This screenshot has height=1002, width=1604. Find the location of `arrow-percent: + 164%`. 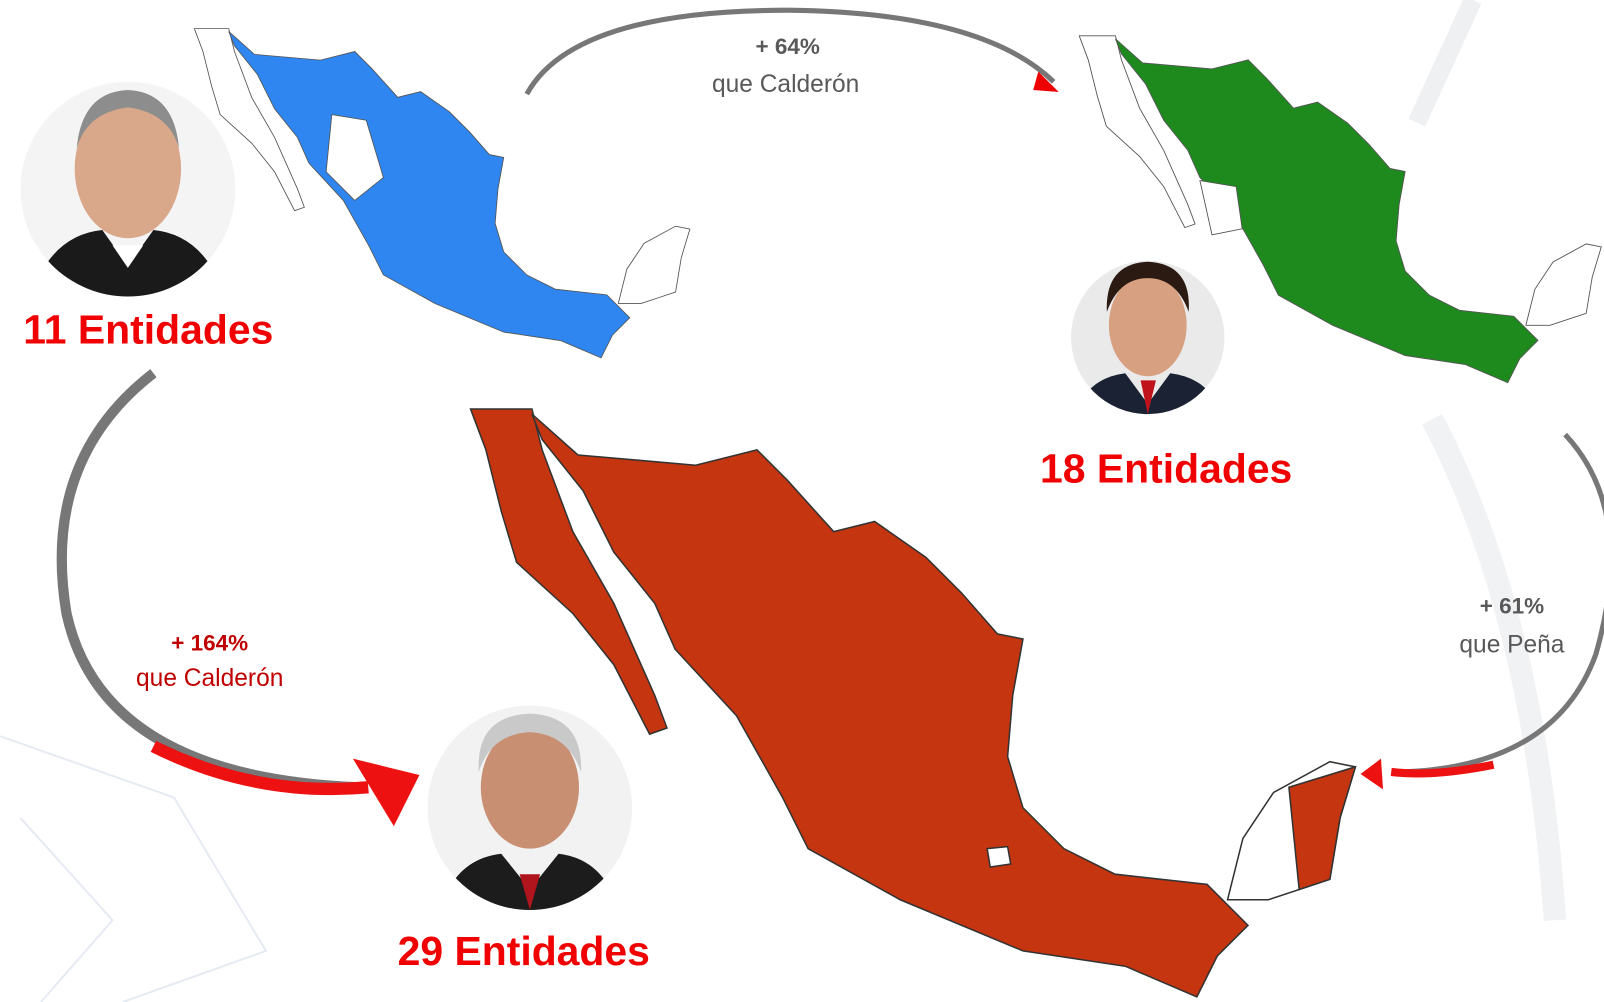

arrow-percent: + 164% is located at coordinates (209, 642).